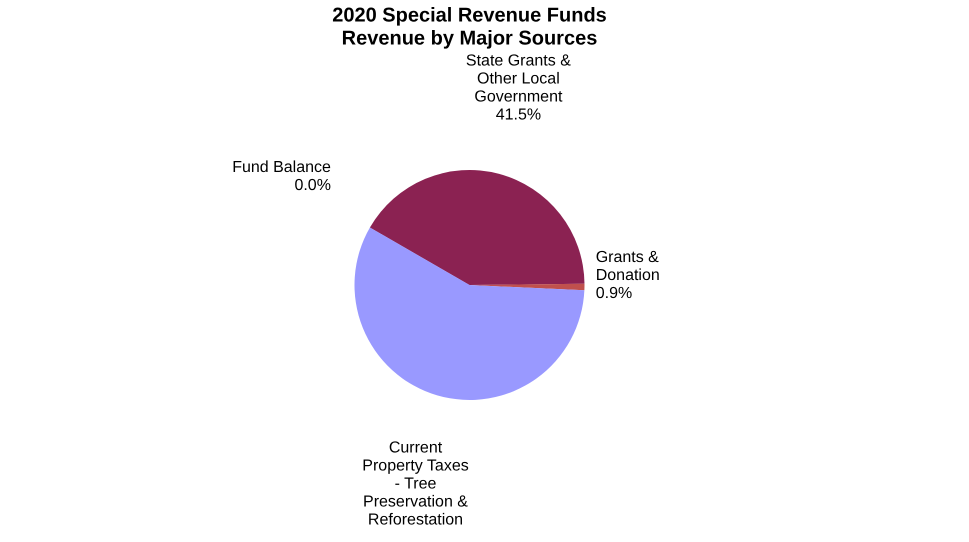  I want to click on slice-label: Grants & Donation, so click(628, 266).